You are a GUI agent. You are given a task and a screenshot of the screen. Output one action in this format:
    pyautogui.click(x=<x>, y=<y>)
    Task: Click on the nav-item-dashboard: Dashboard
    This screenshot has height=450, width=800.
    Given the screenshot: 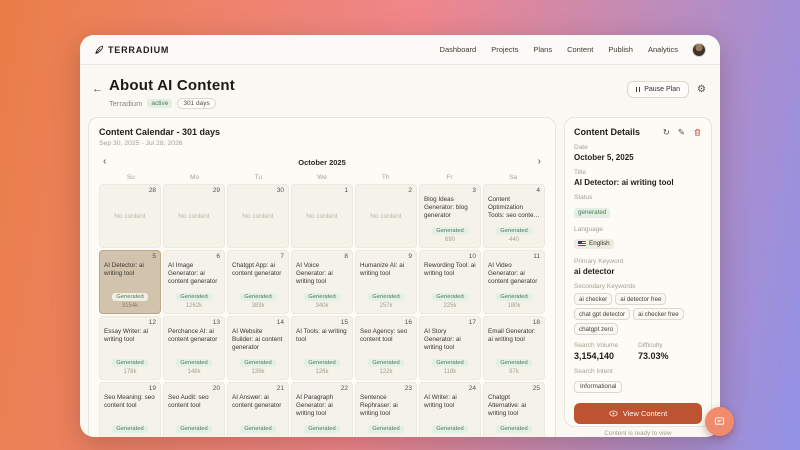 What is the action you would take?
    pyautogui.click(x=458, y=49)
    